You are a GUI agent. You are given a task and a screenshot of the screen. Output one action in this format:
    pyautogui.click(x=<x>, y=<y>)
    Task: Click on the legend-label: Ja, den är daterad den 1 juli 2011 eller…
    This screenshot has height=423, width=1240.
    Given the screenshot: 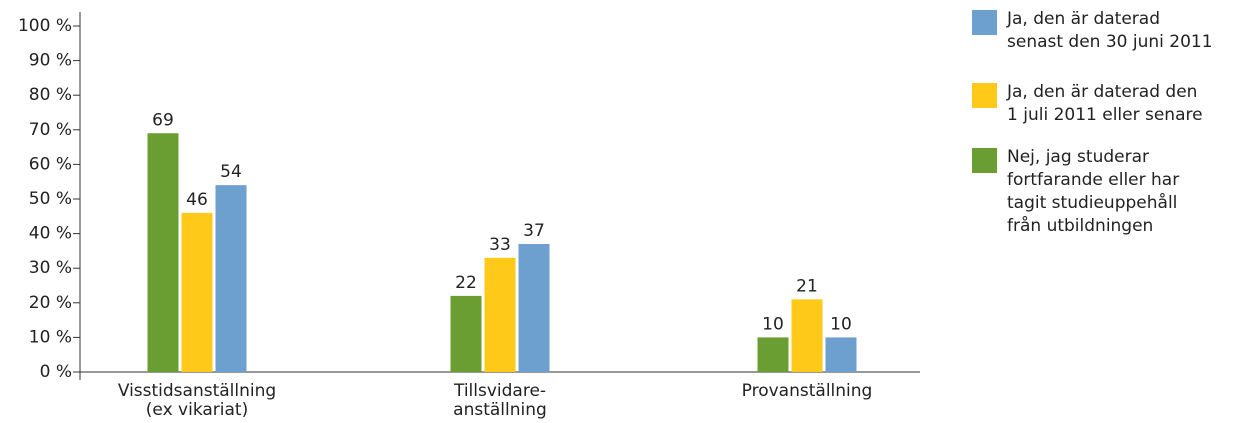 What is the action you would take?
    pyautogui.click(x=1105, y=103)
    